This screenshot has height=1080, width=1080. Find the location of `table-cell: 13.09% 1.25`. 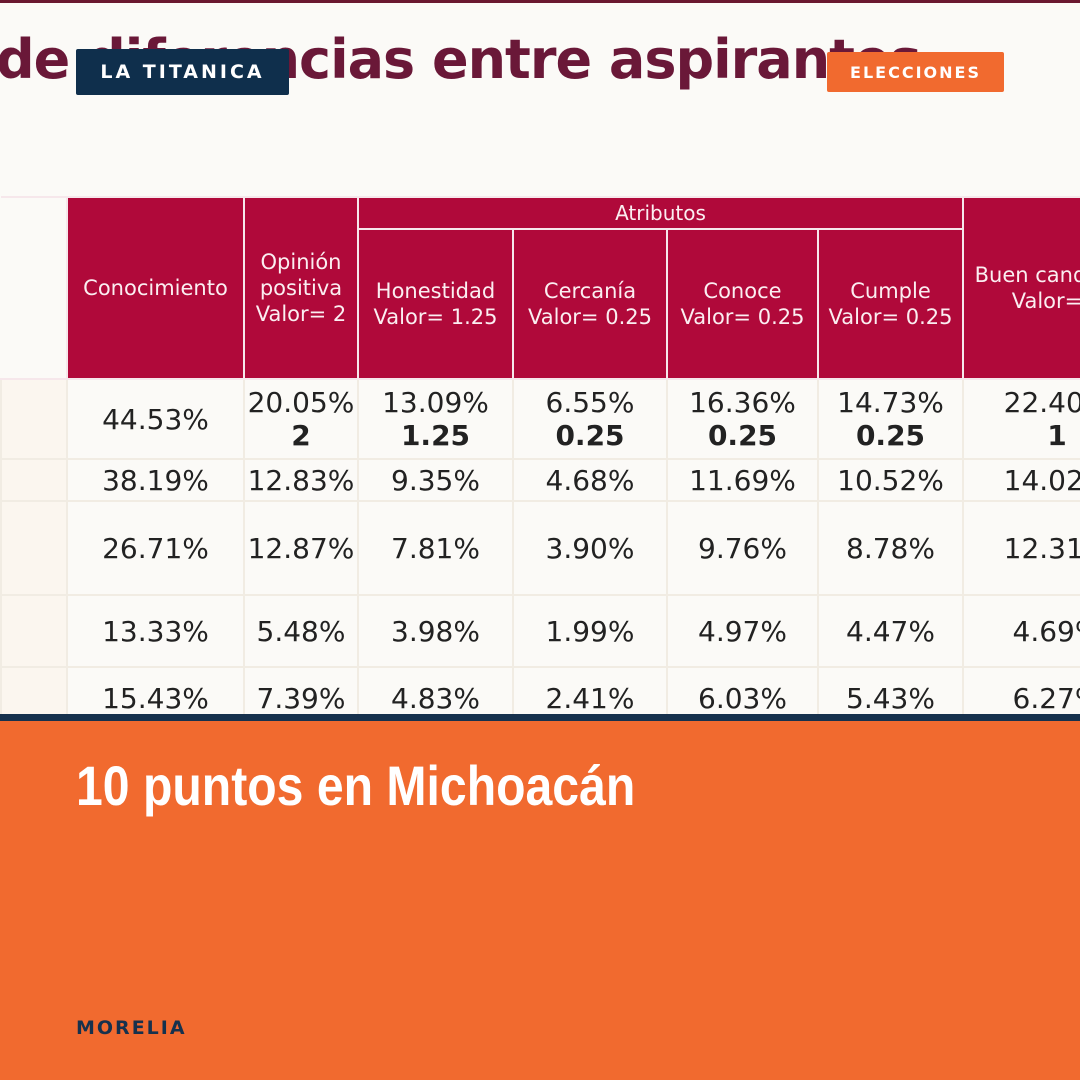

table-cell: 13.09% 1.25 is located at coordinates (435, 419).